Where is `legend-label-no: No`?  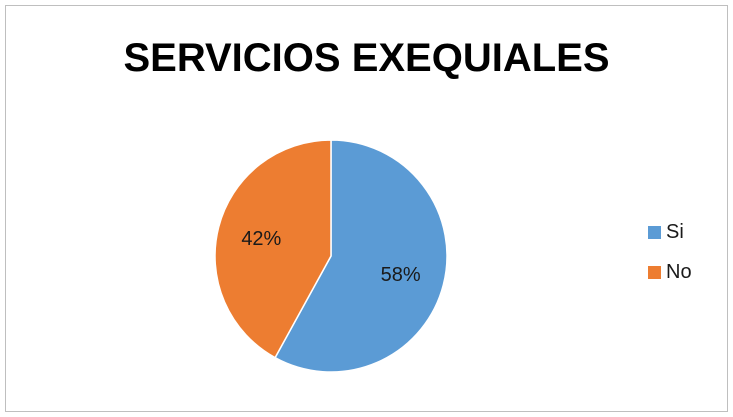 legend-label-no: No is located at coordinates (679, 271).